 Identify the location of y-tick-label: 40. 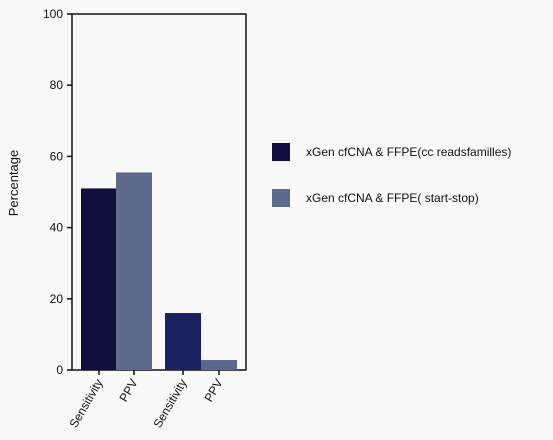
(57, 228).